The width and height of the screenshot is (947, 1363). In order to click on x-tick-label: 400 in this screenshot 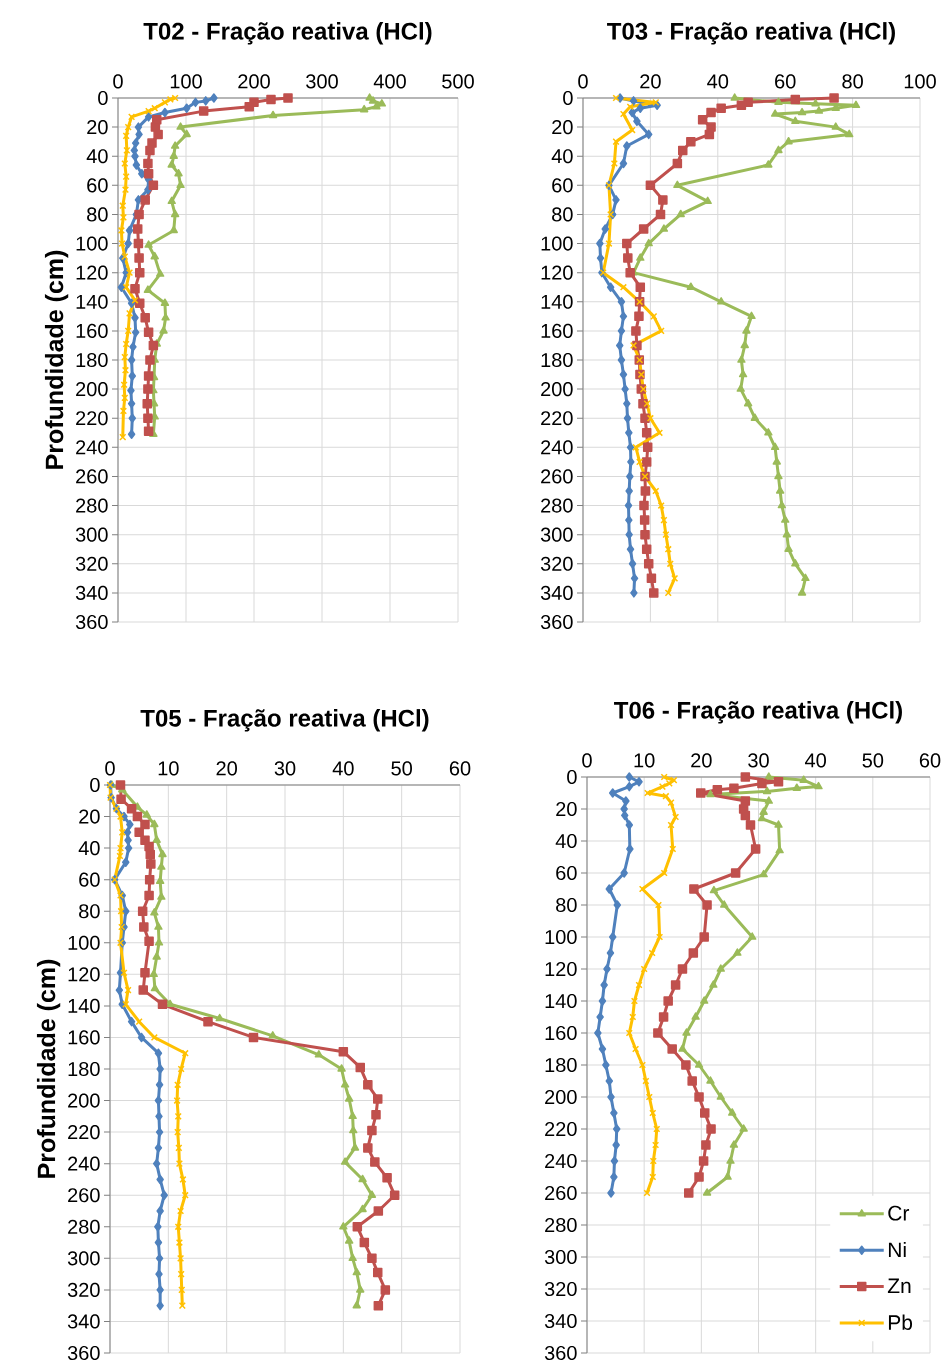, I will do `click(389, 81)`.